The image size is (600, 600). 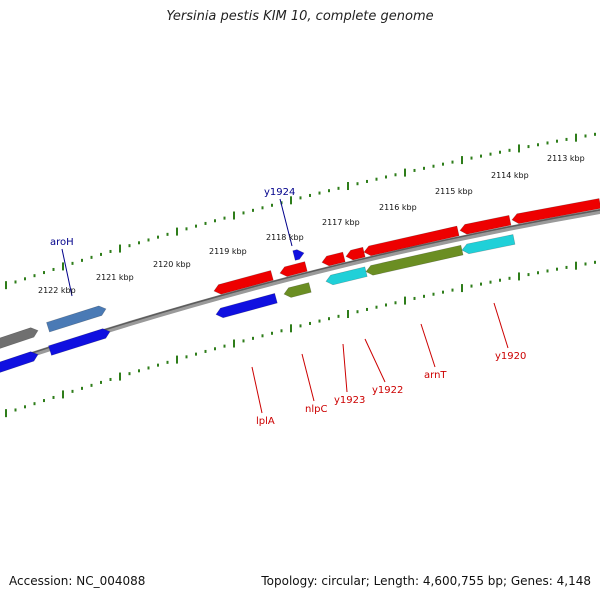 What do you see at coordinates (115, 277) in the screenshot?
I see `kbp-label: 2121 kbp` at bounding box center [115, 277].